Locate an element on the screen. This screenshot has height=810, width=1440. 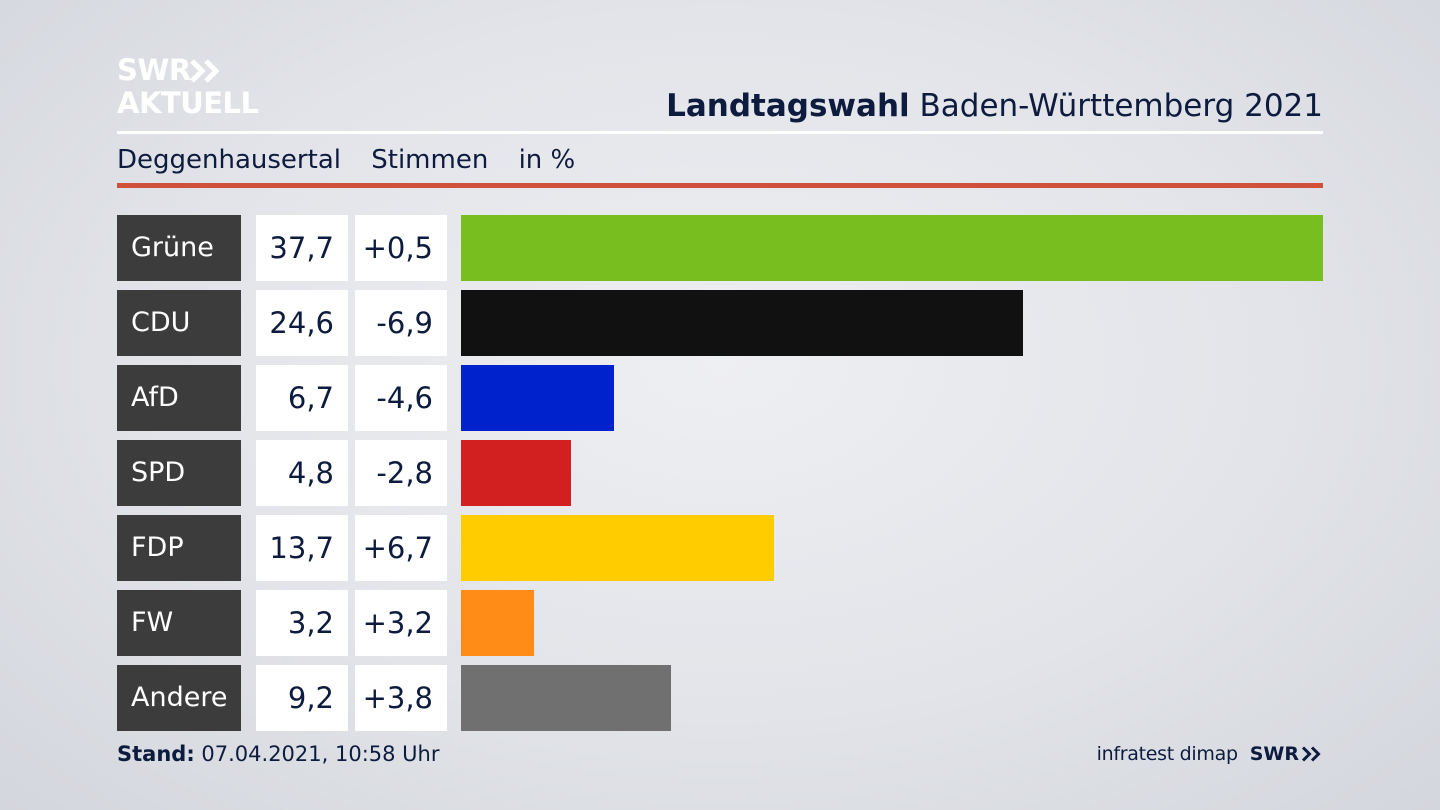
party-label: SPD is located at coordinates (179, 473).